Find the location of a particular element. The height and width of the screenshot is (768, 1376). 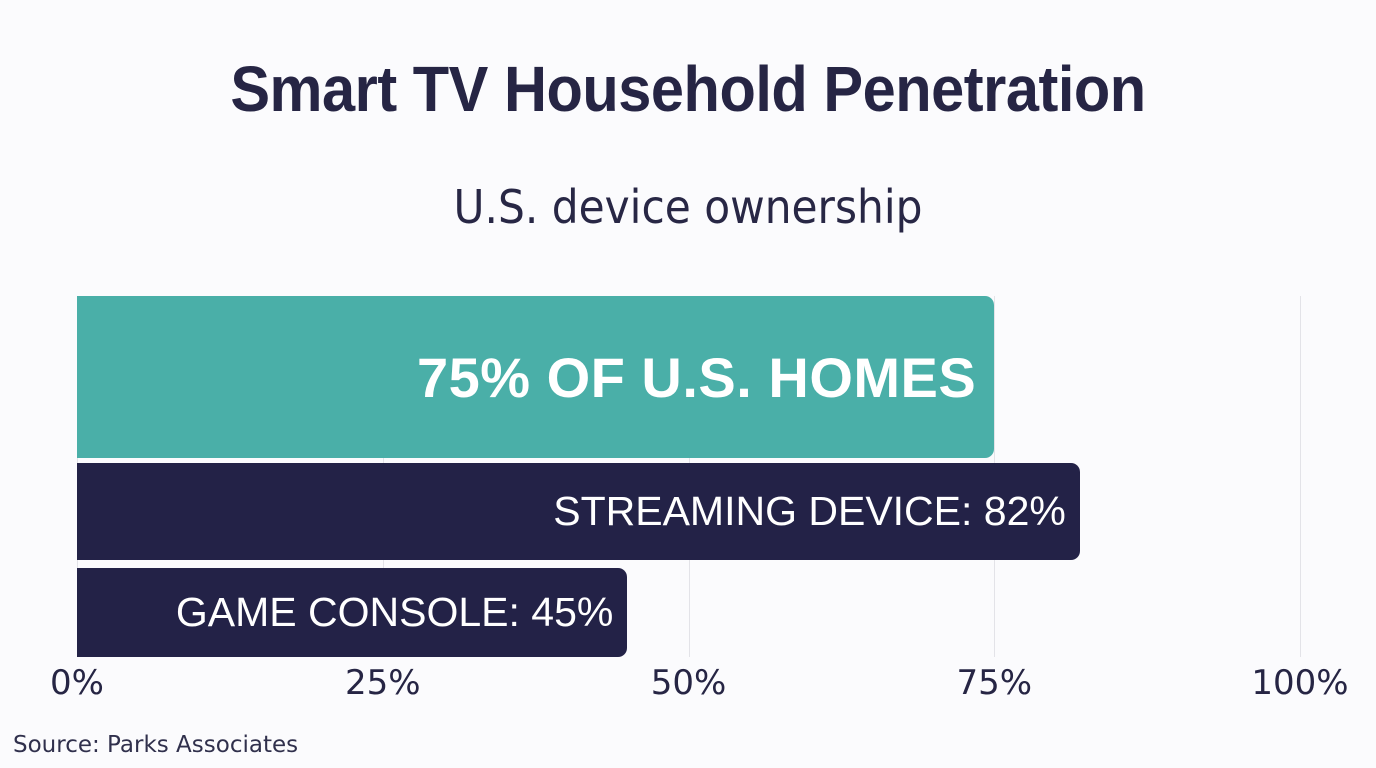

chart-title: Smart TV Household Penetration is located at coordinates (688, 89).